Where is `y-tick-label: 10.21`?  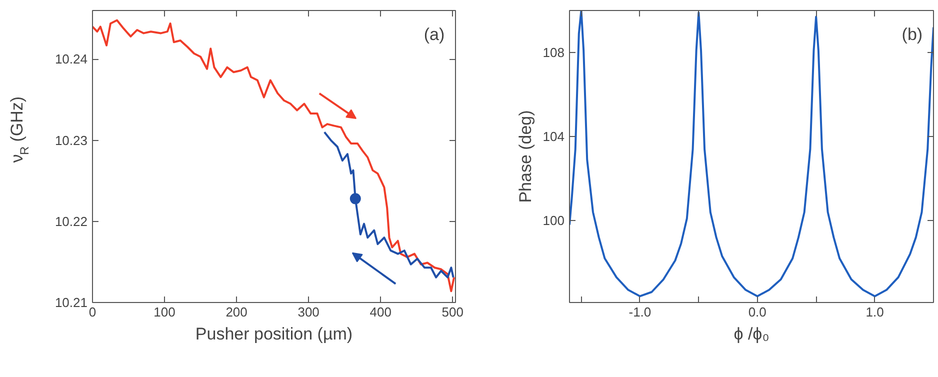
y-tick-label: 10.21 is located at coordinates (71, 302).